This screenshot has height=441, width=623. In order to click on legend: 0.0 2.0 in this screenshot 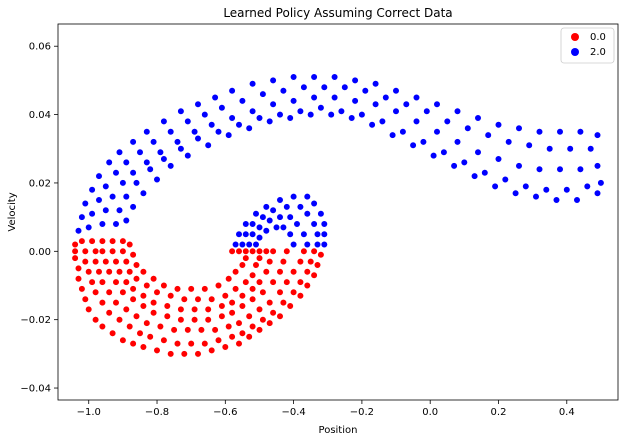, I will do `click(587, 45)`.